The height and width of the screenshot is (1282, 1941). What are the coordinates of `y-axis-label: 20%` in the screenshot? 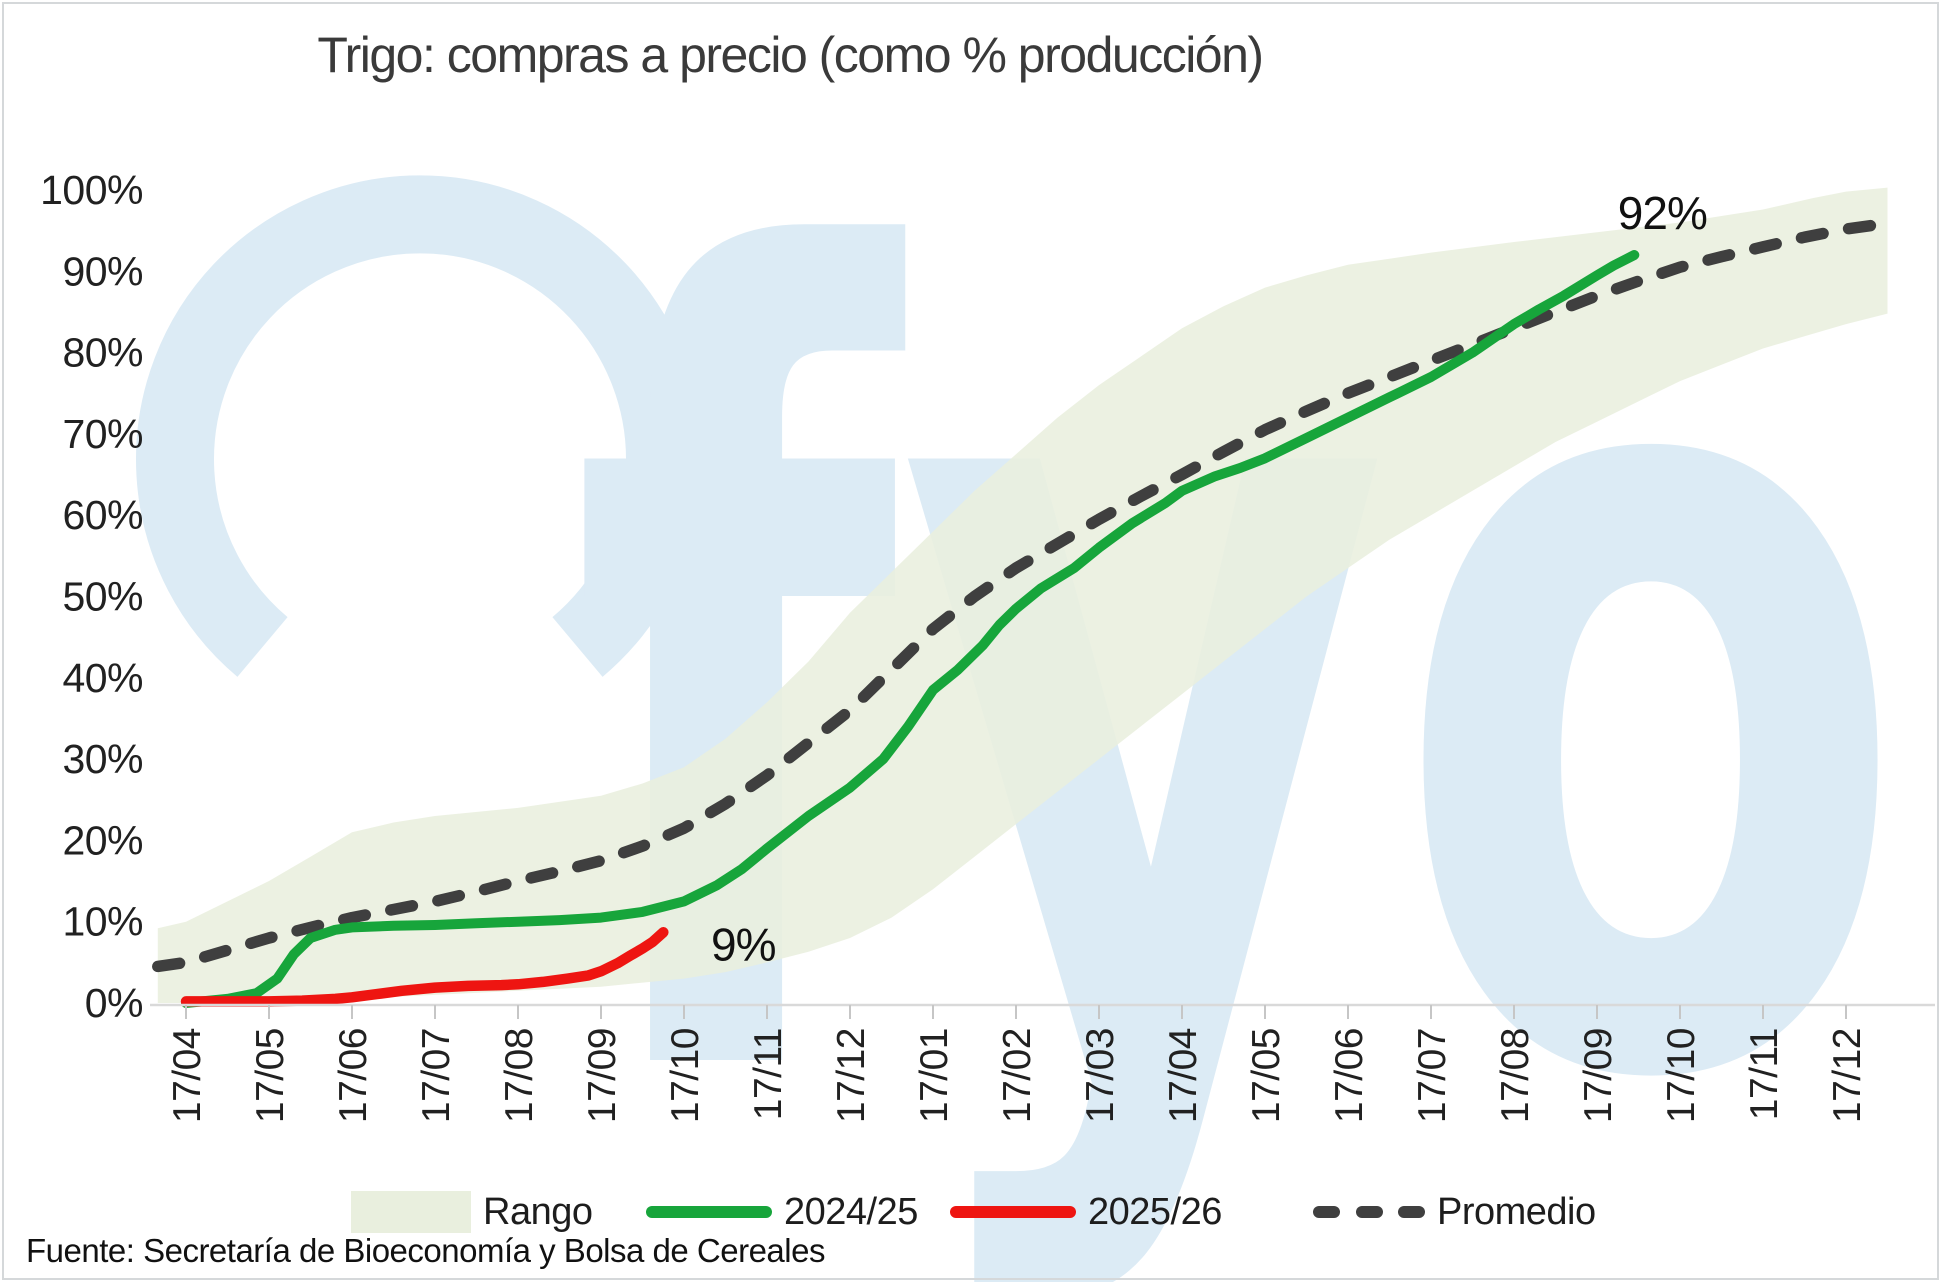 It's located at (102, 840).